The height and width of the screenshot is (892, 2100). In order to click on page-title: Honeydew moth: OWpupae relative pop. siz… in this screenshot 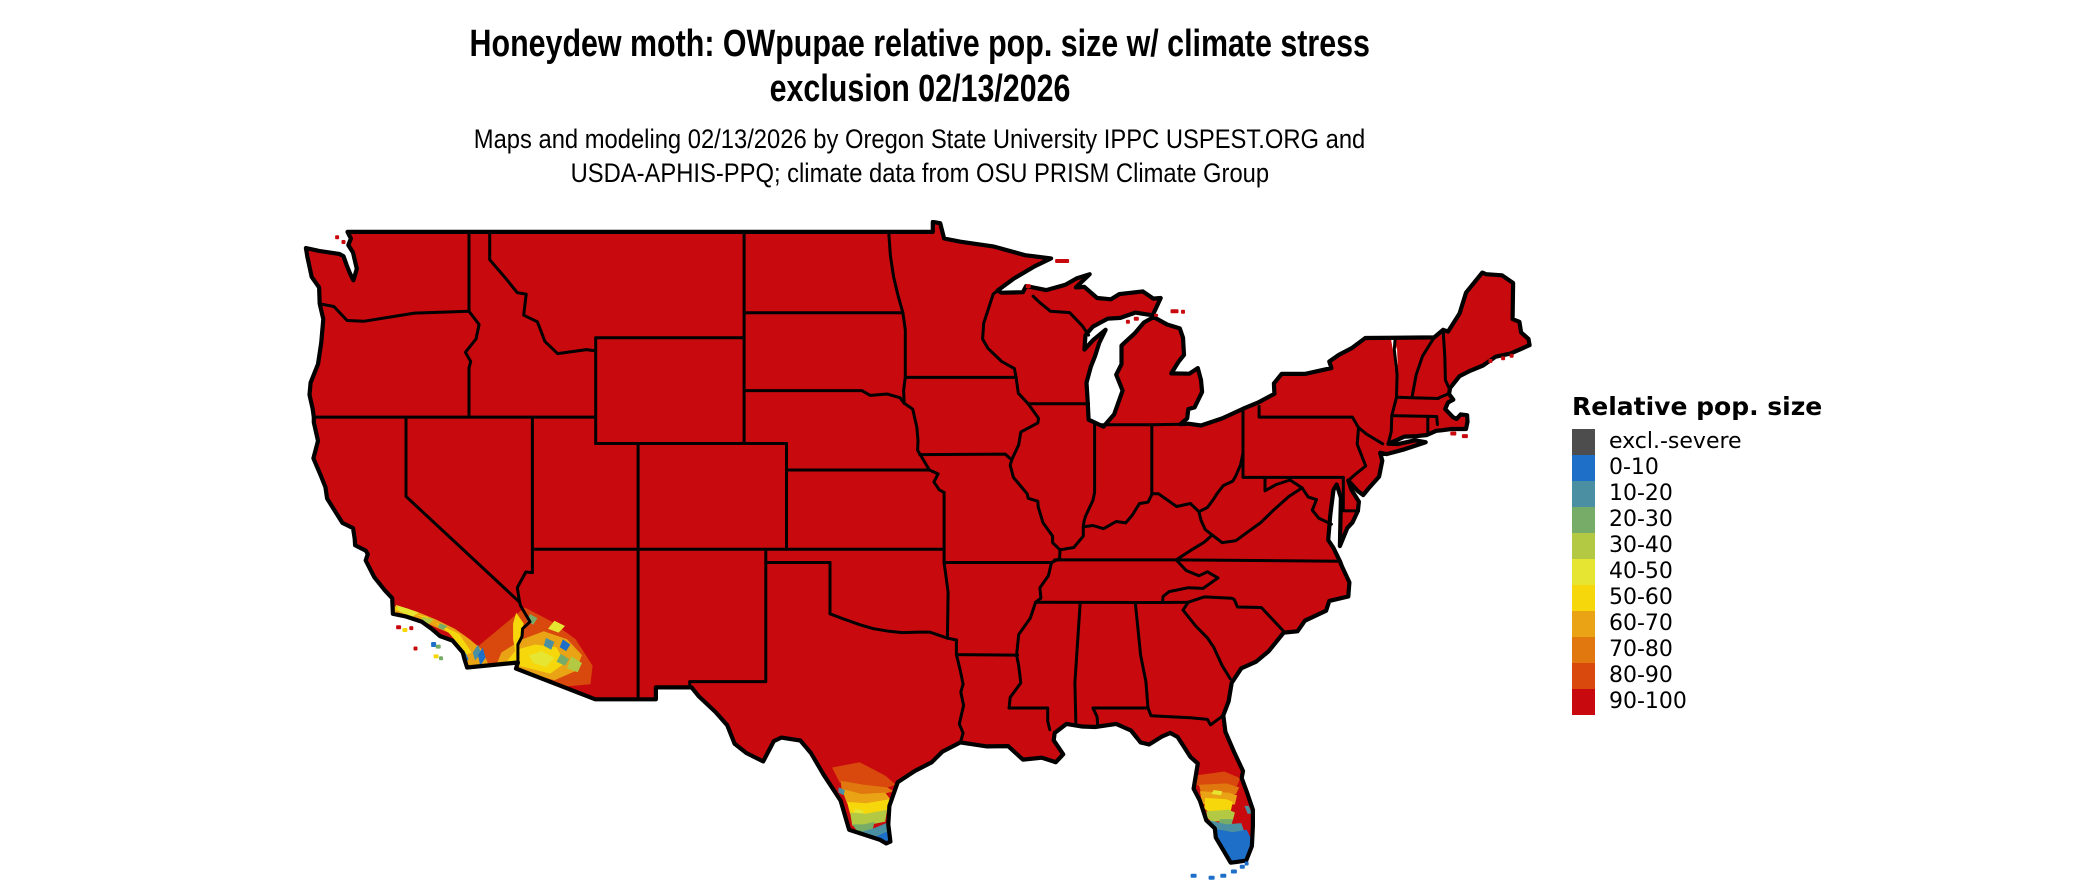, I will do `click(920, 67)`.